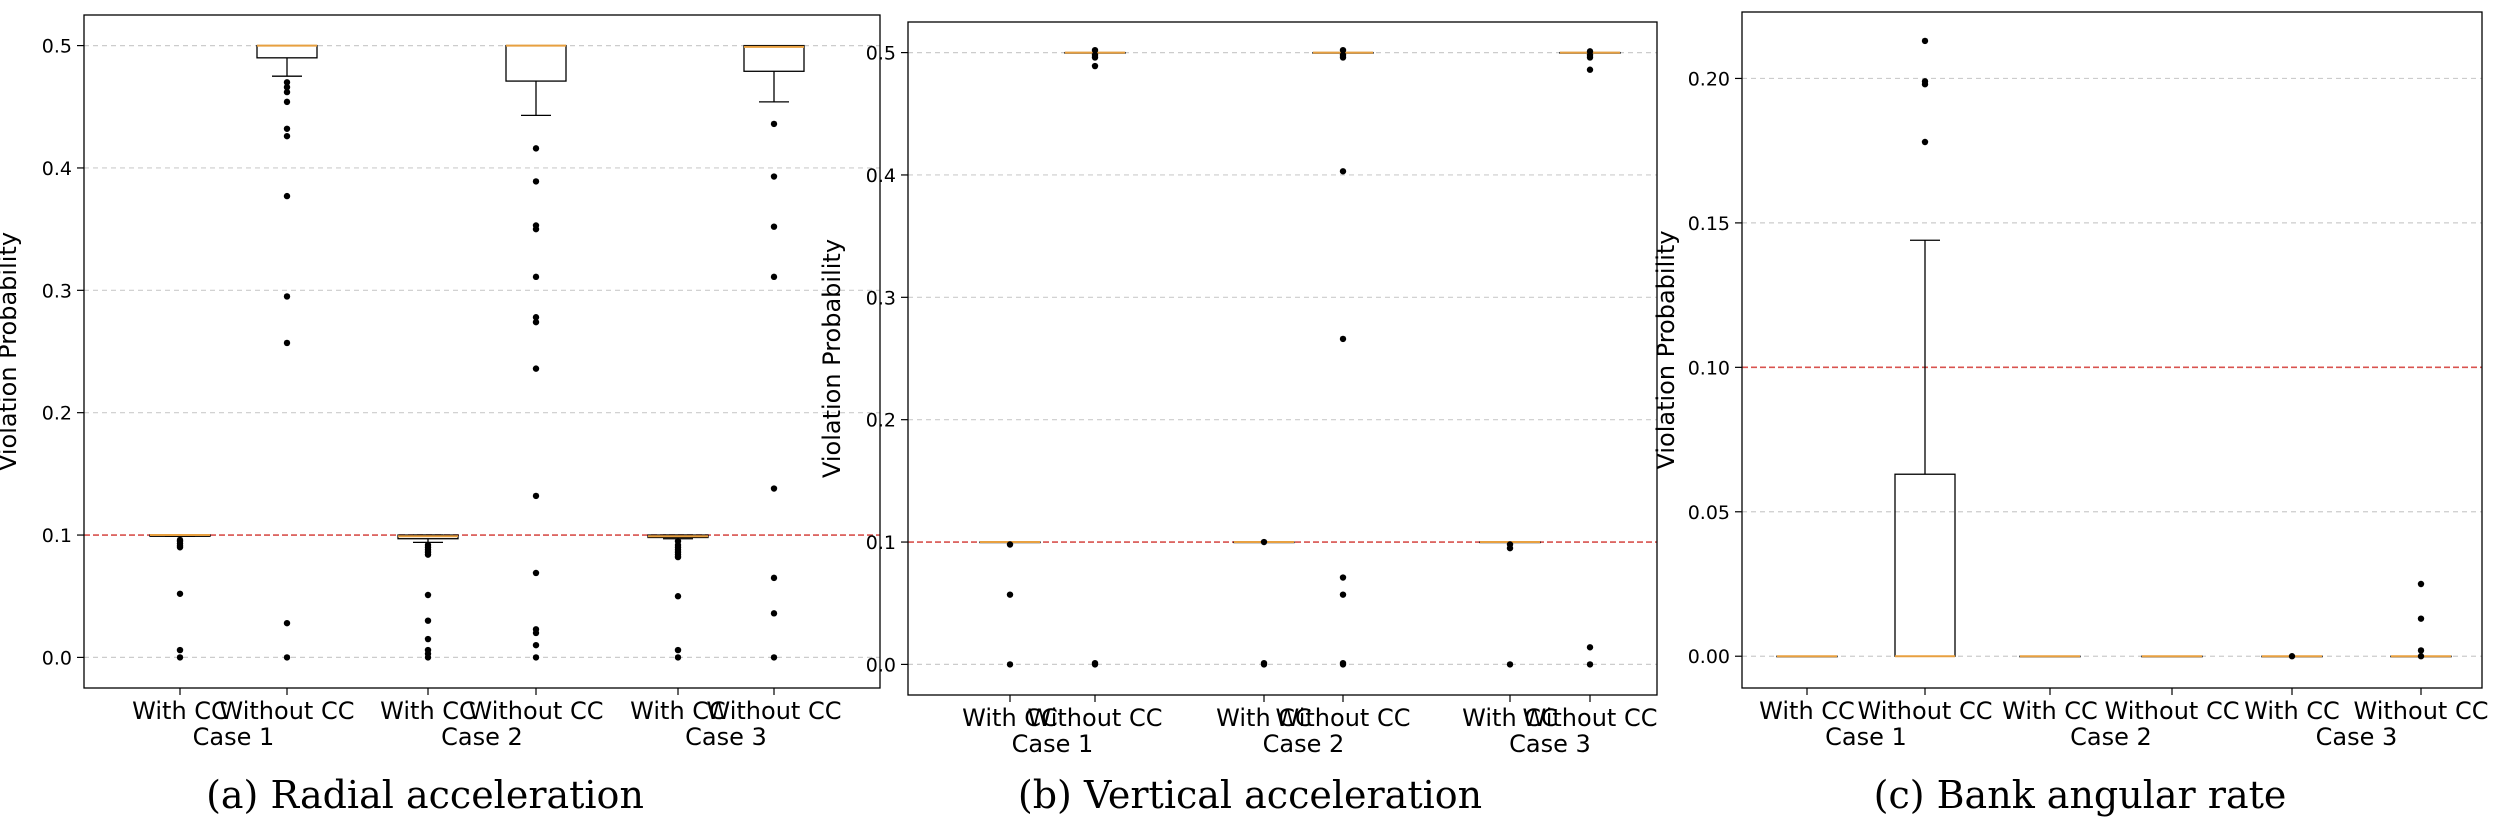 The height and width of the screenshot is (831, 2495). Describe the element at coordinates (2050, 690) in the screenshot. I see `boxplot-3: With CC` at that location.